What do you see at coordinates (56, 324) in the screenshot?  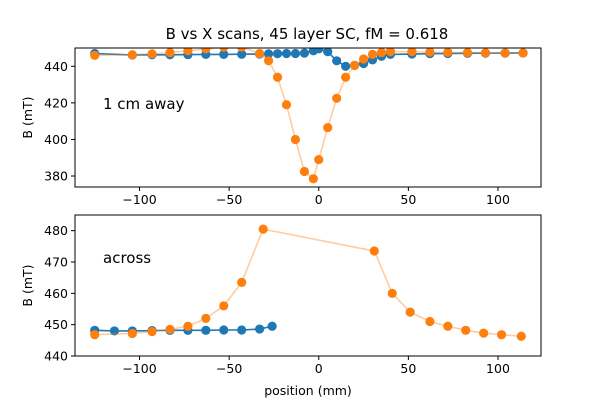 I see `y-tick-label: 450` at bounding box center [56, 324].